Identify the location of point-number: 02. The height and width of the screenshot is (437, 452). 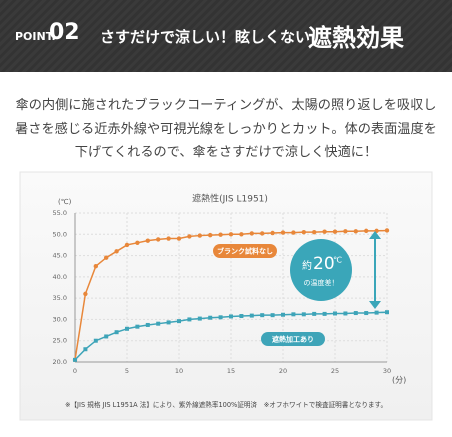
(64, 32).